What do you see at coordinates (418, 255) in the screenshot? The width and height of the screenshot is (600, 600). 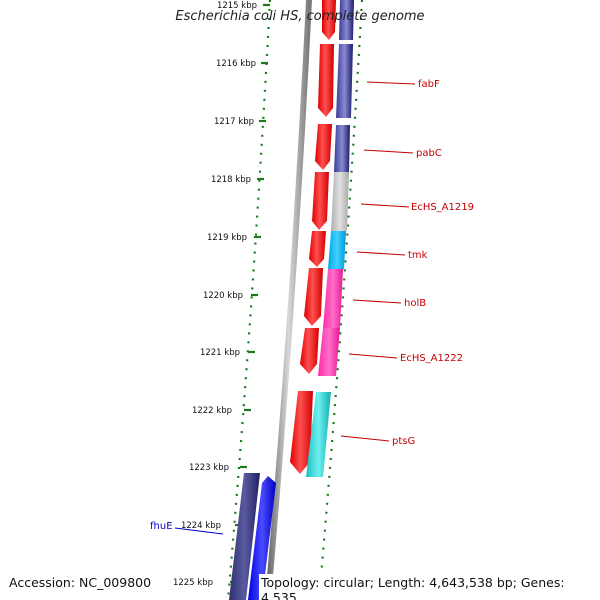 I see `gene-label-tmk: tmk` at bounding box center [418, 255].